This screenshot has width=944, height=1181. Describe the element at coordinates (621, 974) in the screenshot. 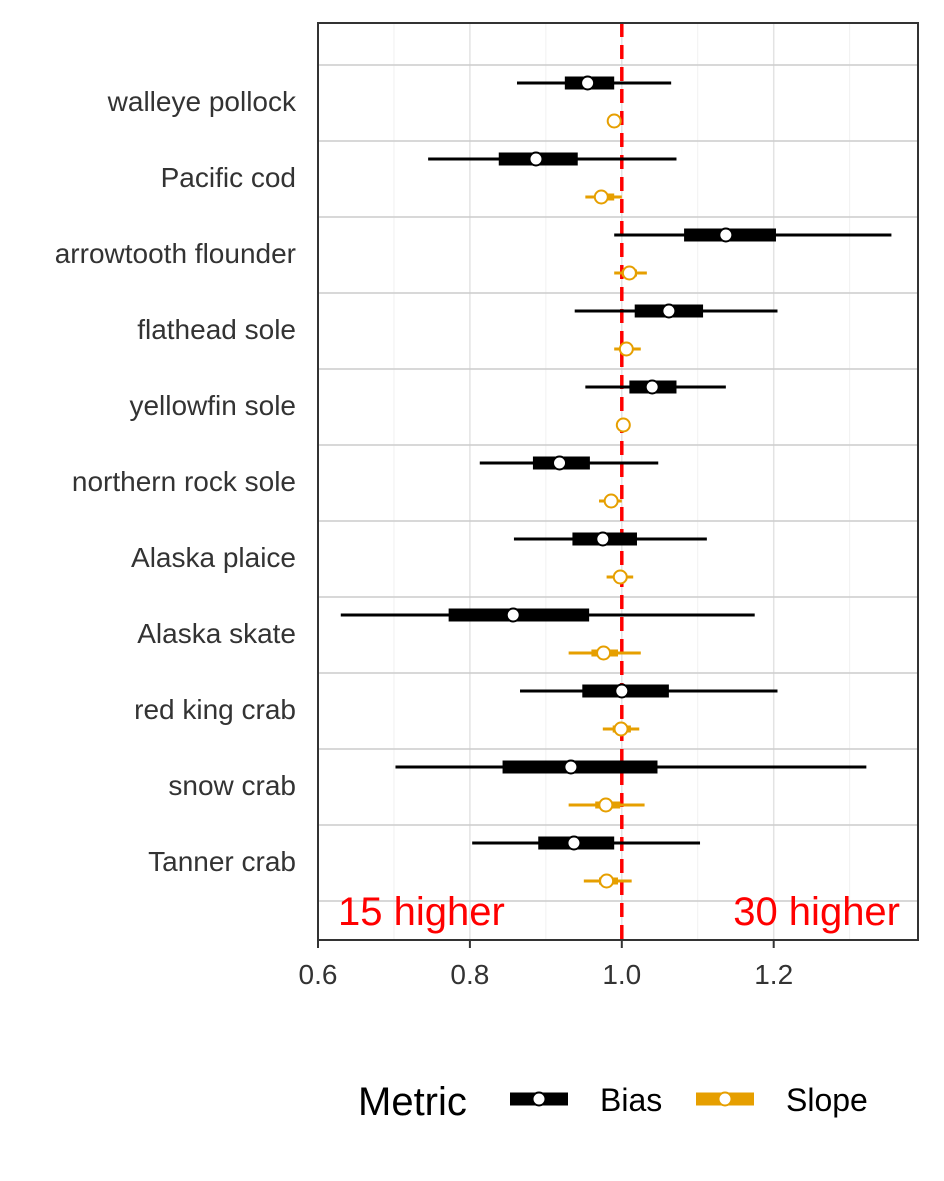

I see `x-tick-label: 1.0` at that location.